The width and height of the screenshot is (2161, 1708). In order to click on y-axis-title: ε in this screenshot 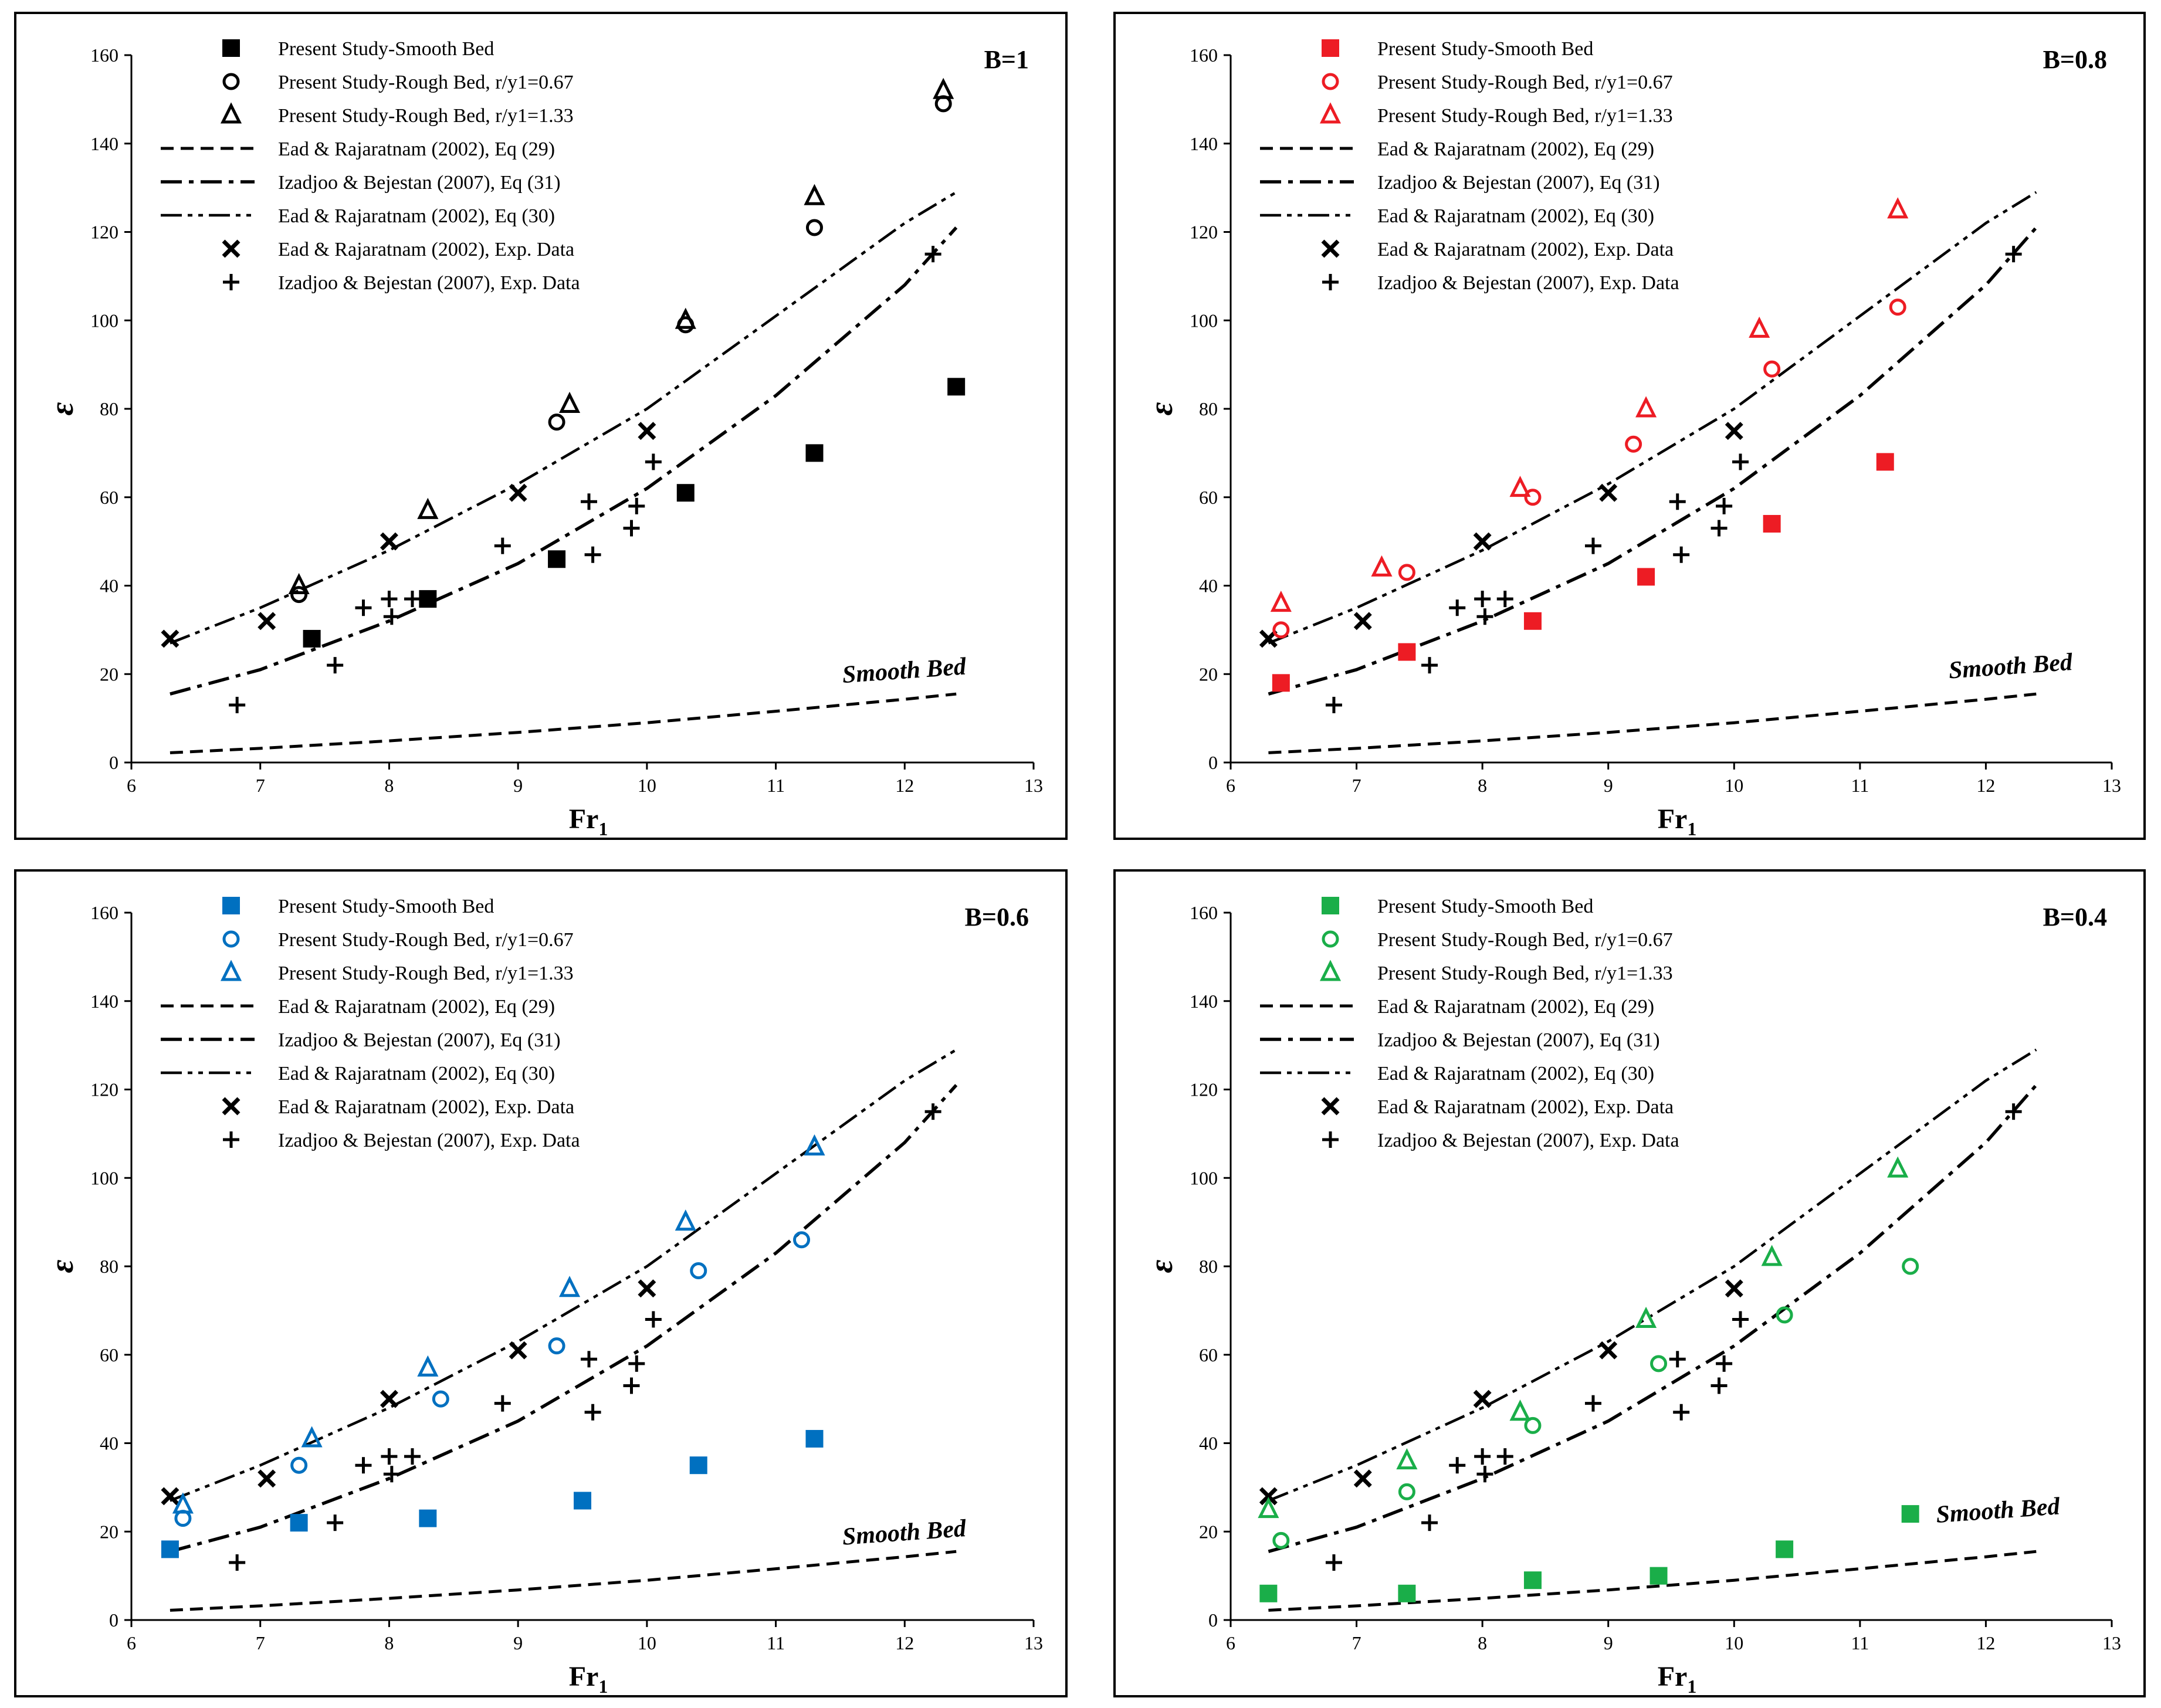, I will do `click(1162, 408)`.